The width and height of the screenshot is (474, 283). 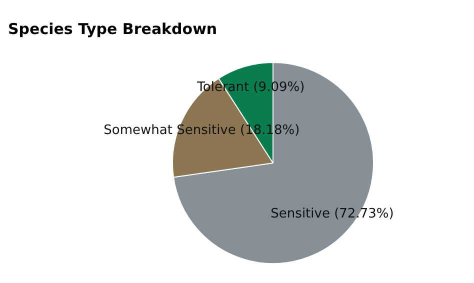 What do you see at coordinates (332, 214) in the screenshot?
I see `slice-label: Sensitive (72.73%)` at bounding box center [332, 214].